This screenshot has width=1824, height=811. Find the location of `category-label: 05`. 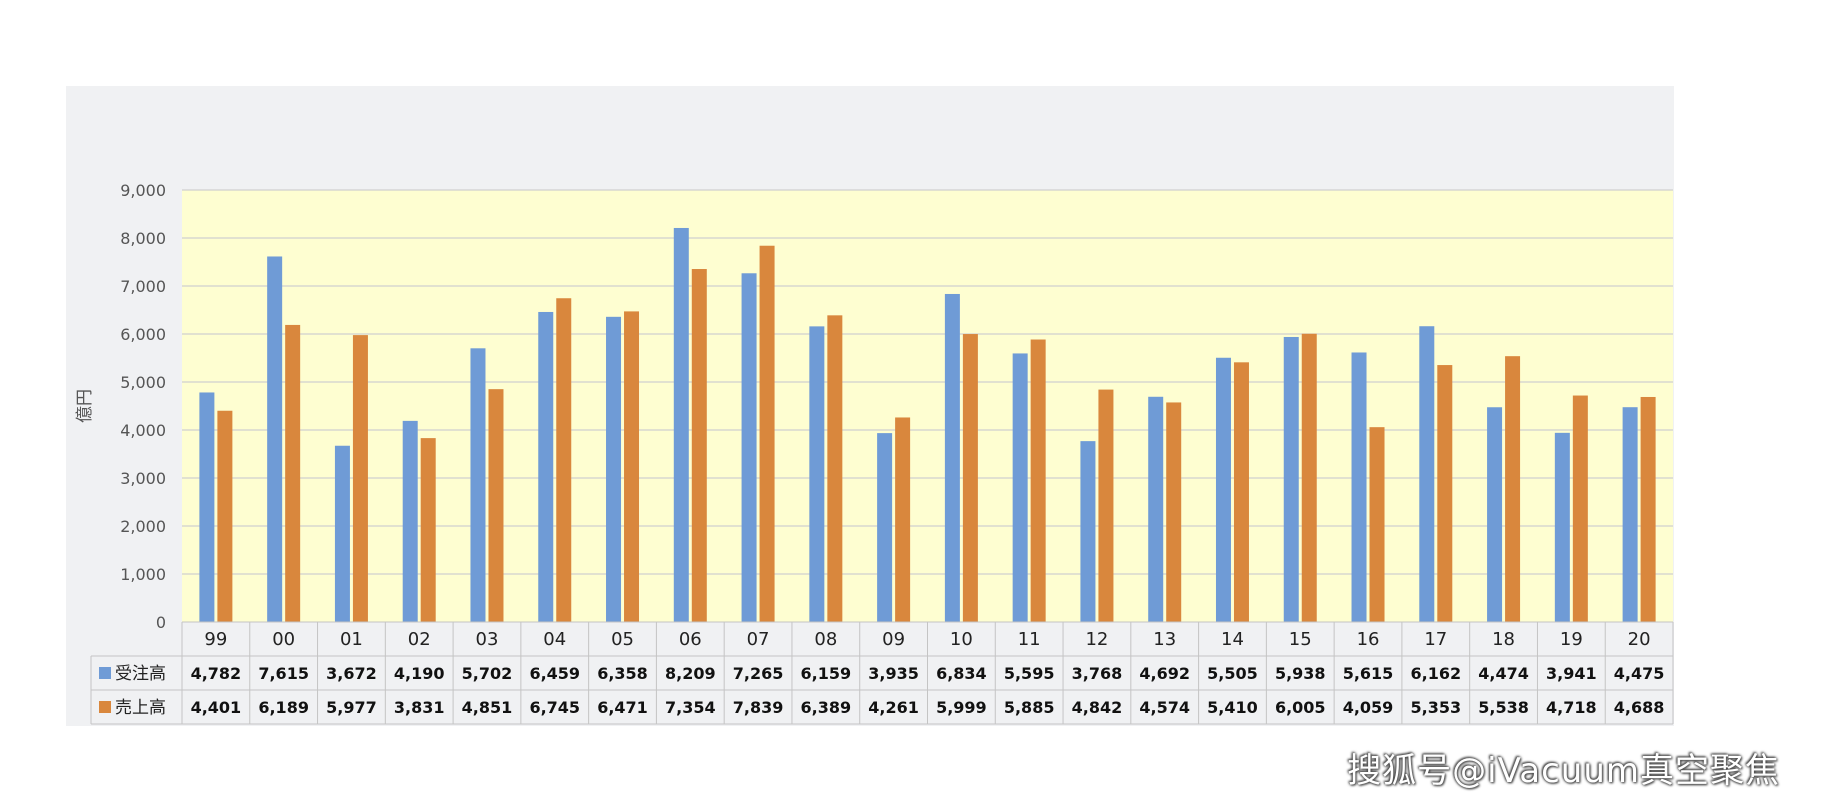

category-label: 05 is located at coordinates (622, 639).